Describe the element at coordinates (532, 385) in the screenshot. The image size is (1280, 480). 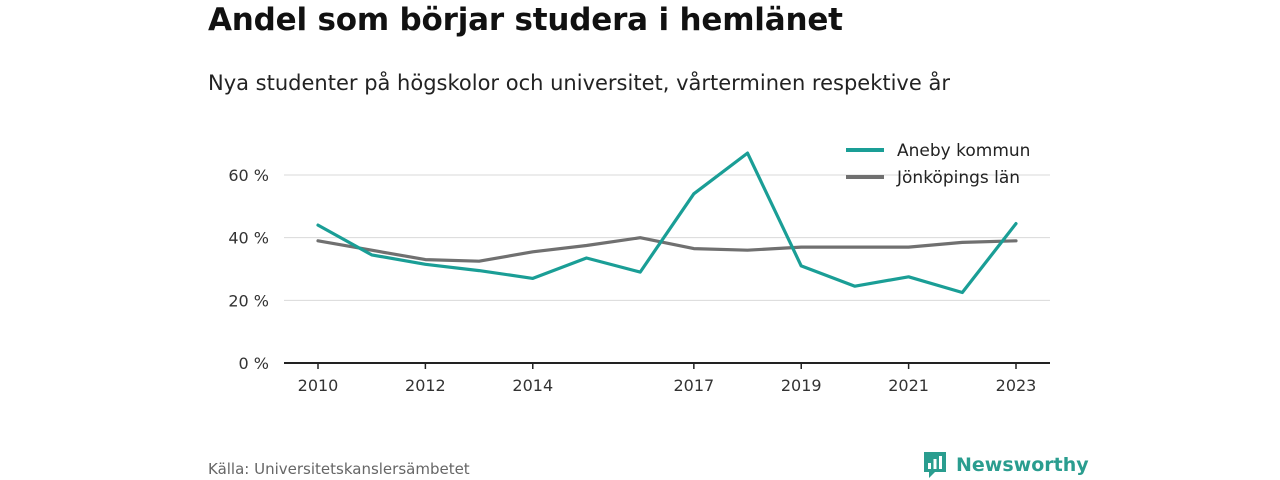
I see `x-tick-label: 2014` at that location.